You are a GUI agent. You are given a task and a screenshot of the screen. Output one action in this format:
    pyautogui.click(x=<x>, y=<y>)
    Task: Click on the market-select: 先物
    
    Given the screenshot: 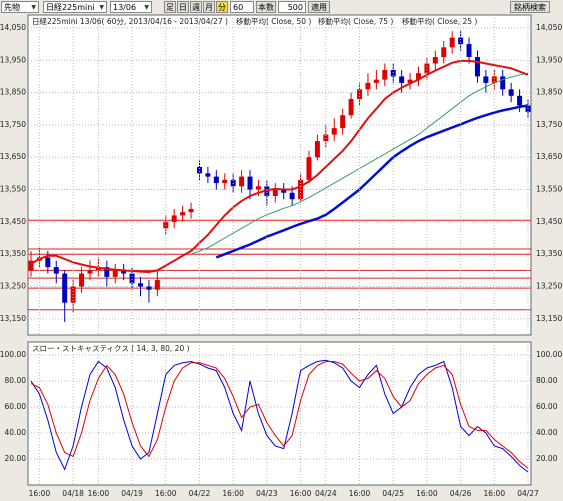 What is the action you would take?
    pyautogui.click(x=20, y=7)
    